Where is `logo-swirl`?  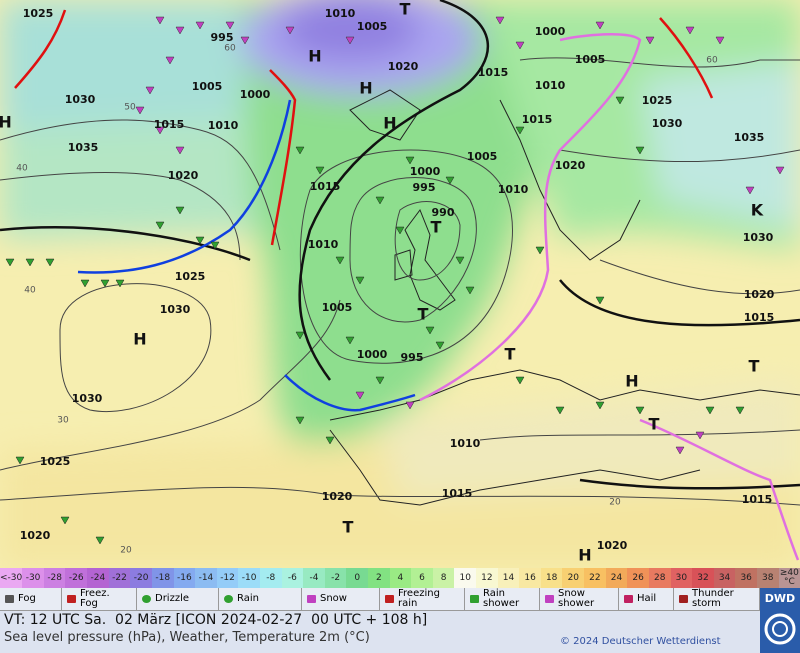
logo-swirl is located at coordinates (780, 629).